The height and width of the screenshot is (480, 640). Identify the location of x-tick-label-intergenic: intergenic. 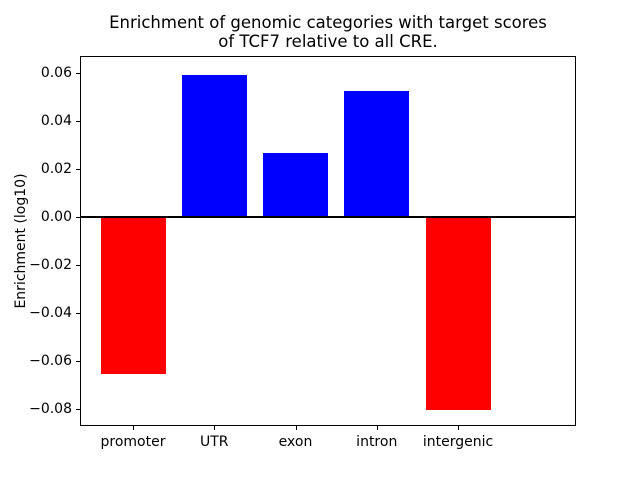
(458, 442).